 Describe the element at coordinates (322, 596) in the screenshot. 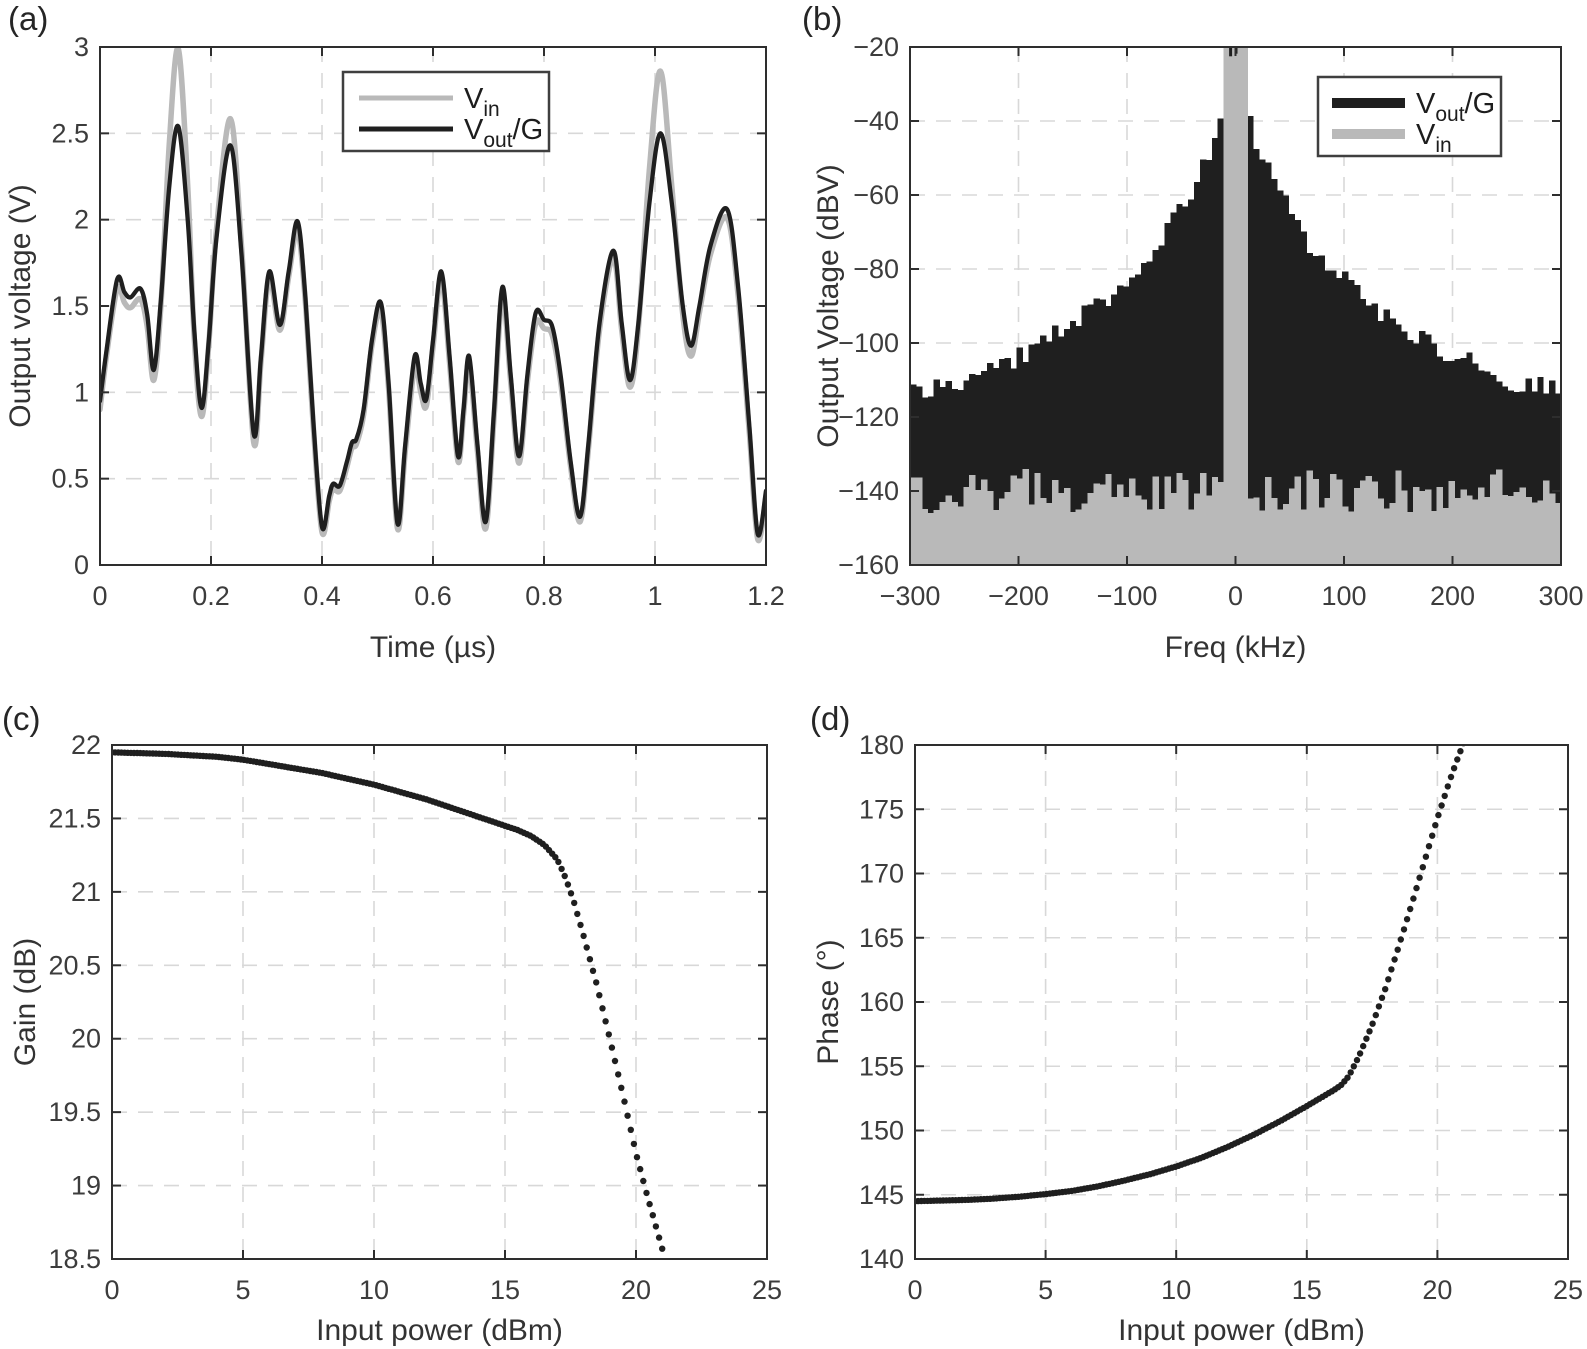

I see `x-tick-label: 0.4` at that location.